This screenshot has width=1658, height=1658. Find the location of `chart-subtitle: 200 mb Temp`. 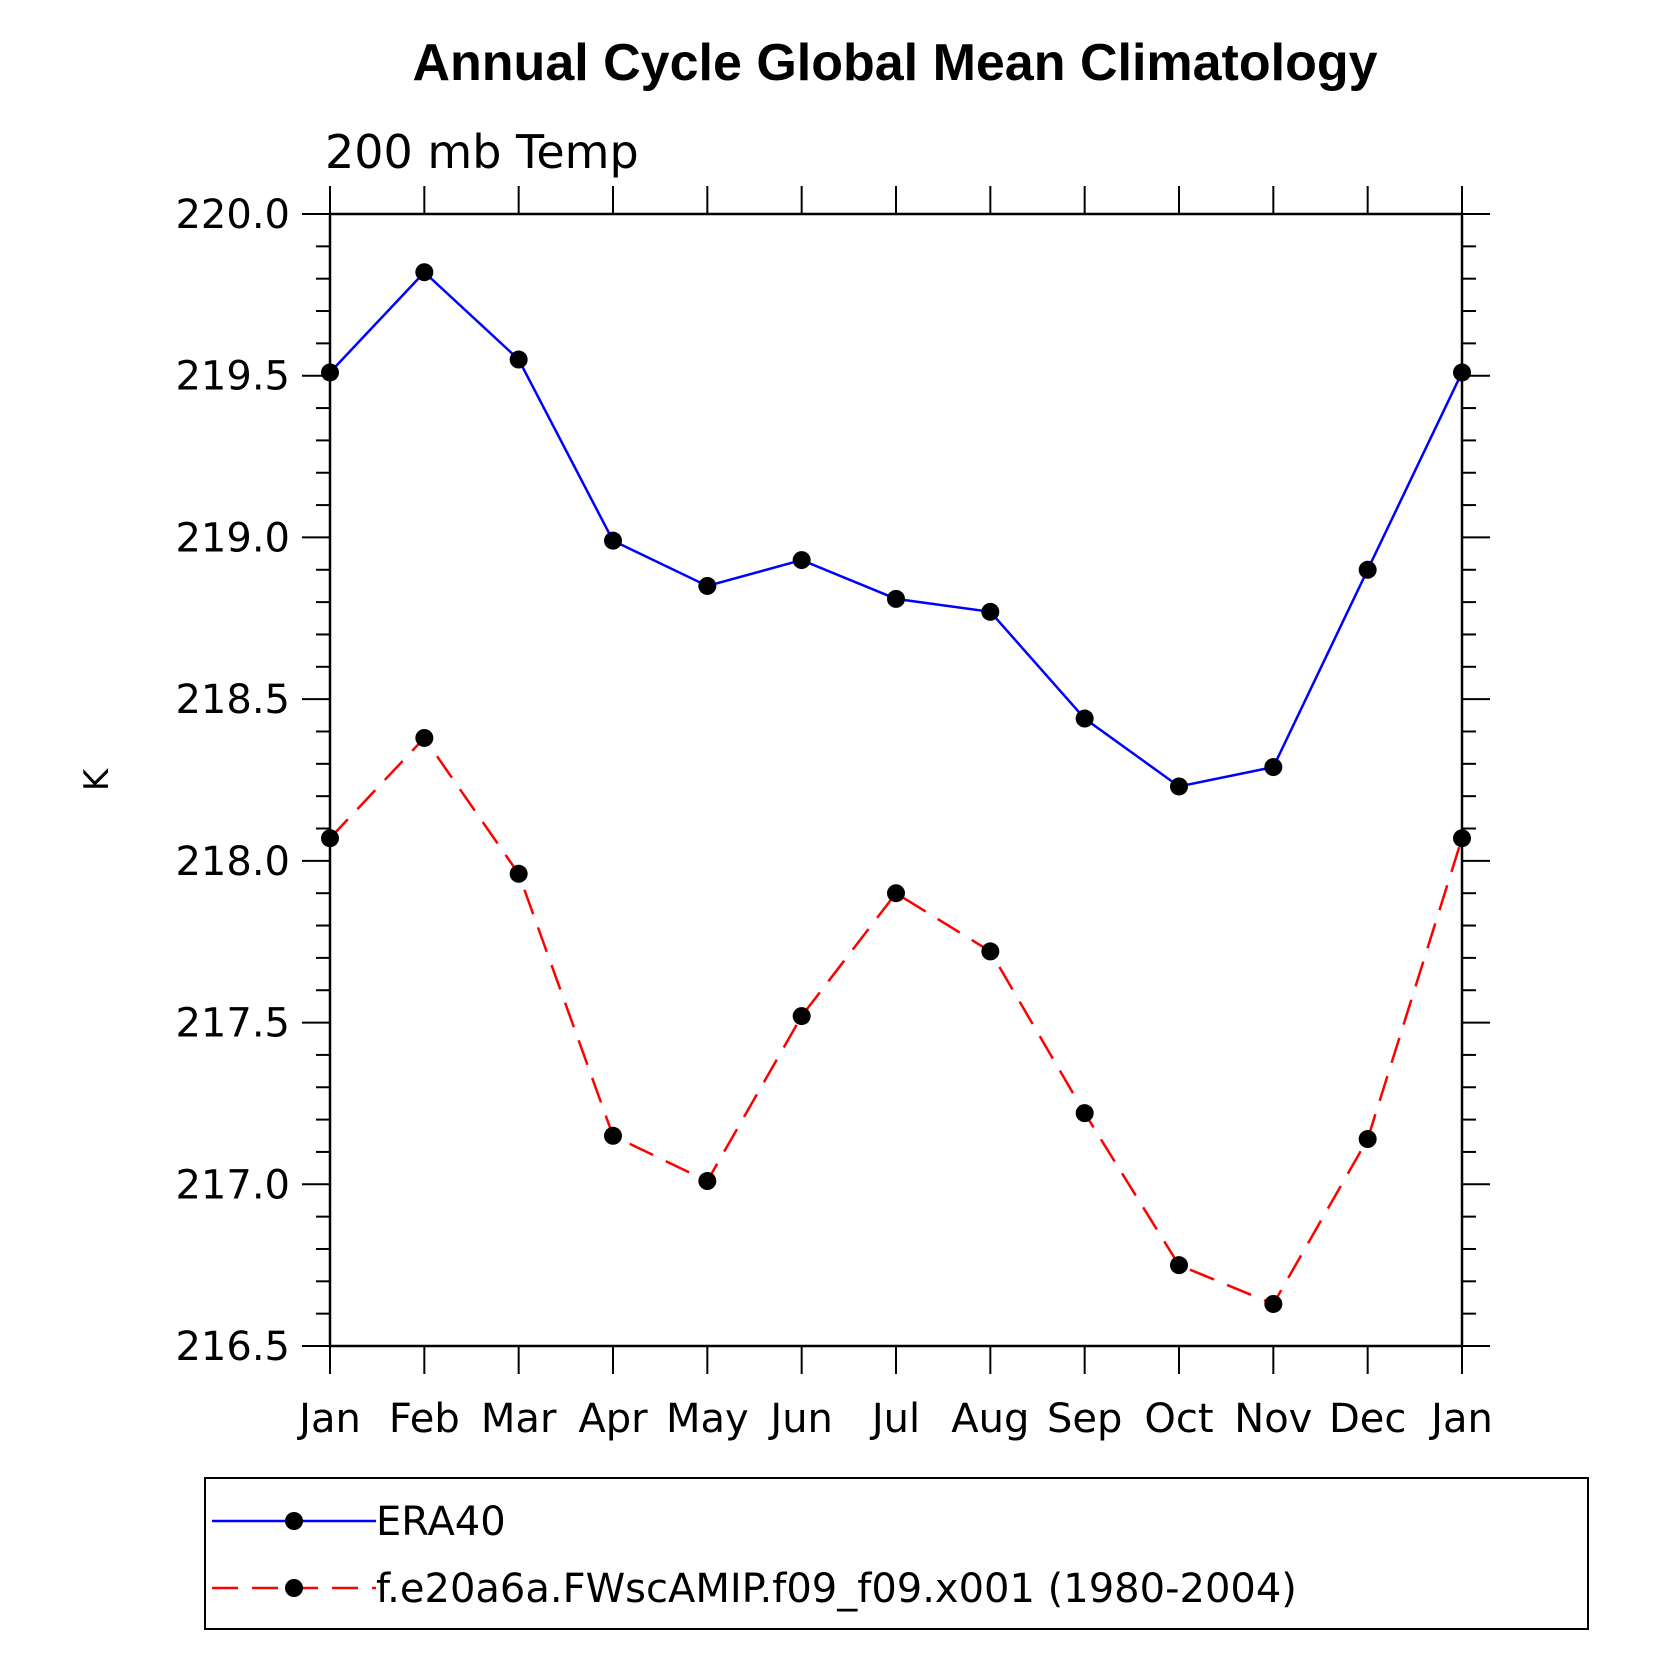

chart-subtitle: 200 mb Temp is located at coordinates (482, 152).